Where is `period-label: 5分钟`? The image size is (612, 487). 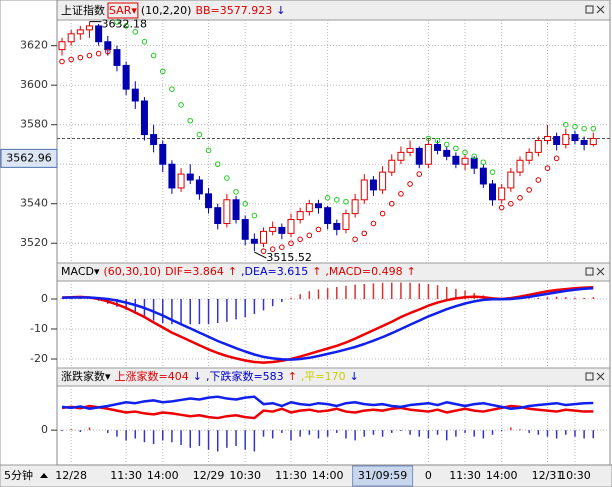 period-label: 5分钟 is located at coordinates (18, 475).